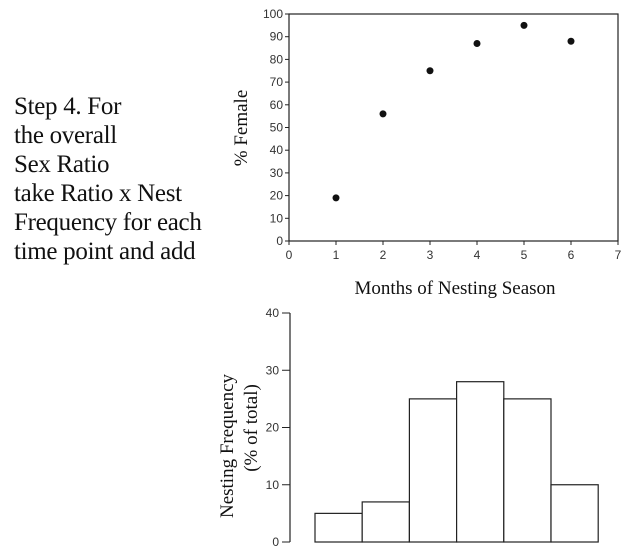 The height and width of the screenshot is (546, 627). Describe the element at coordinates (105, 251) in the screenshot. I see `instruction-line: time point and add` at that location.